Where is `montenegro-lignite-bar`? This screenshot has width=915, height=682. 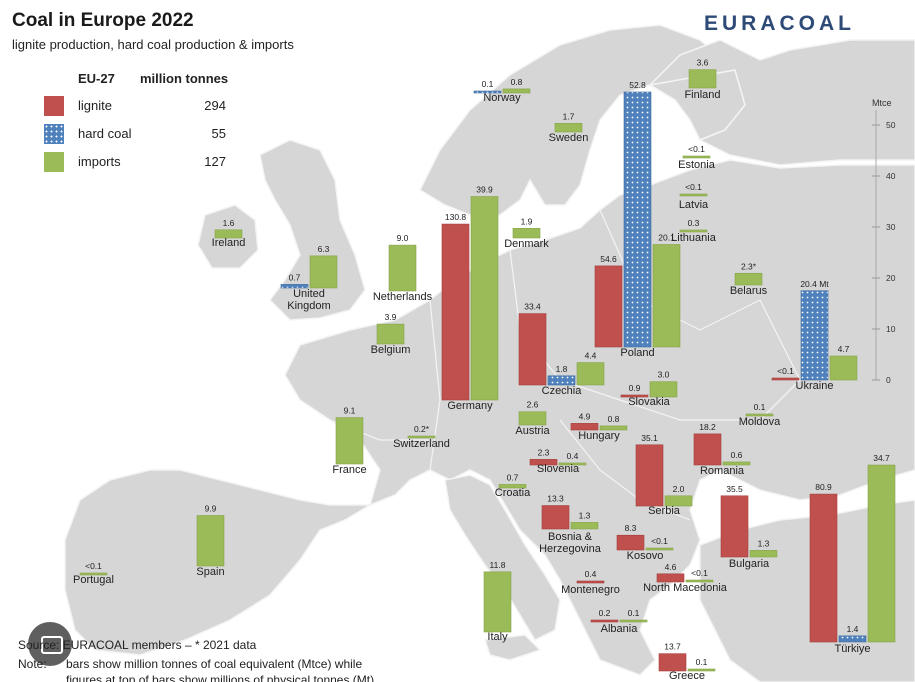
montenegro-lignite-bar is located at coordinates (590, 582).